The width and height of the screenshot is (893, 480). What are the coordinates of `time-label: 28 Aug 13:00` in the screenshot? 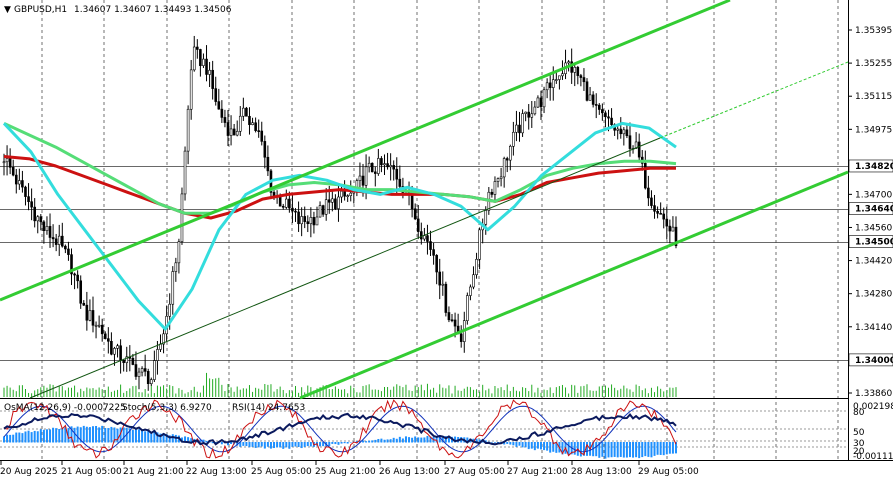 It's located at (601, 472).